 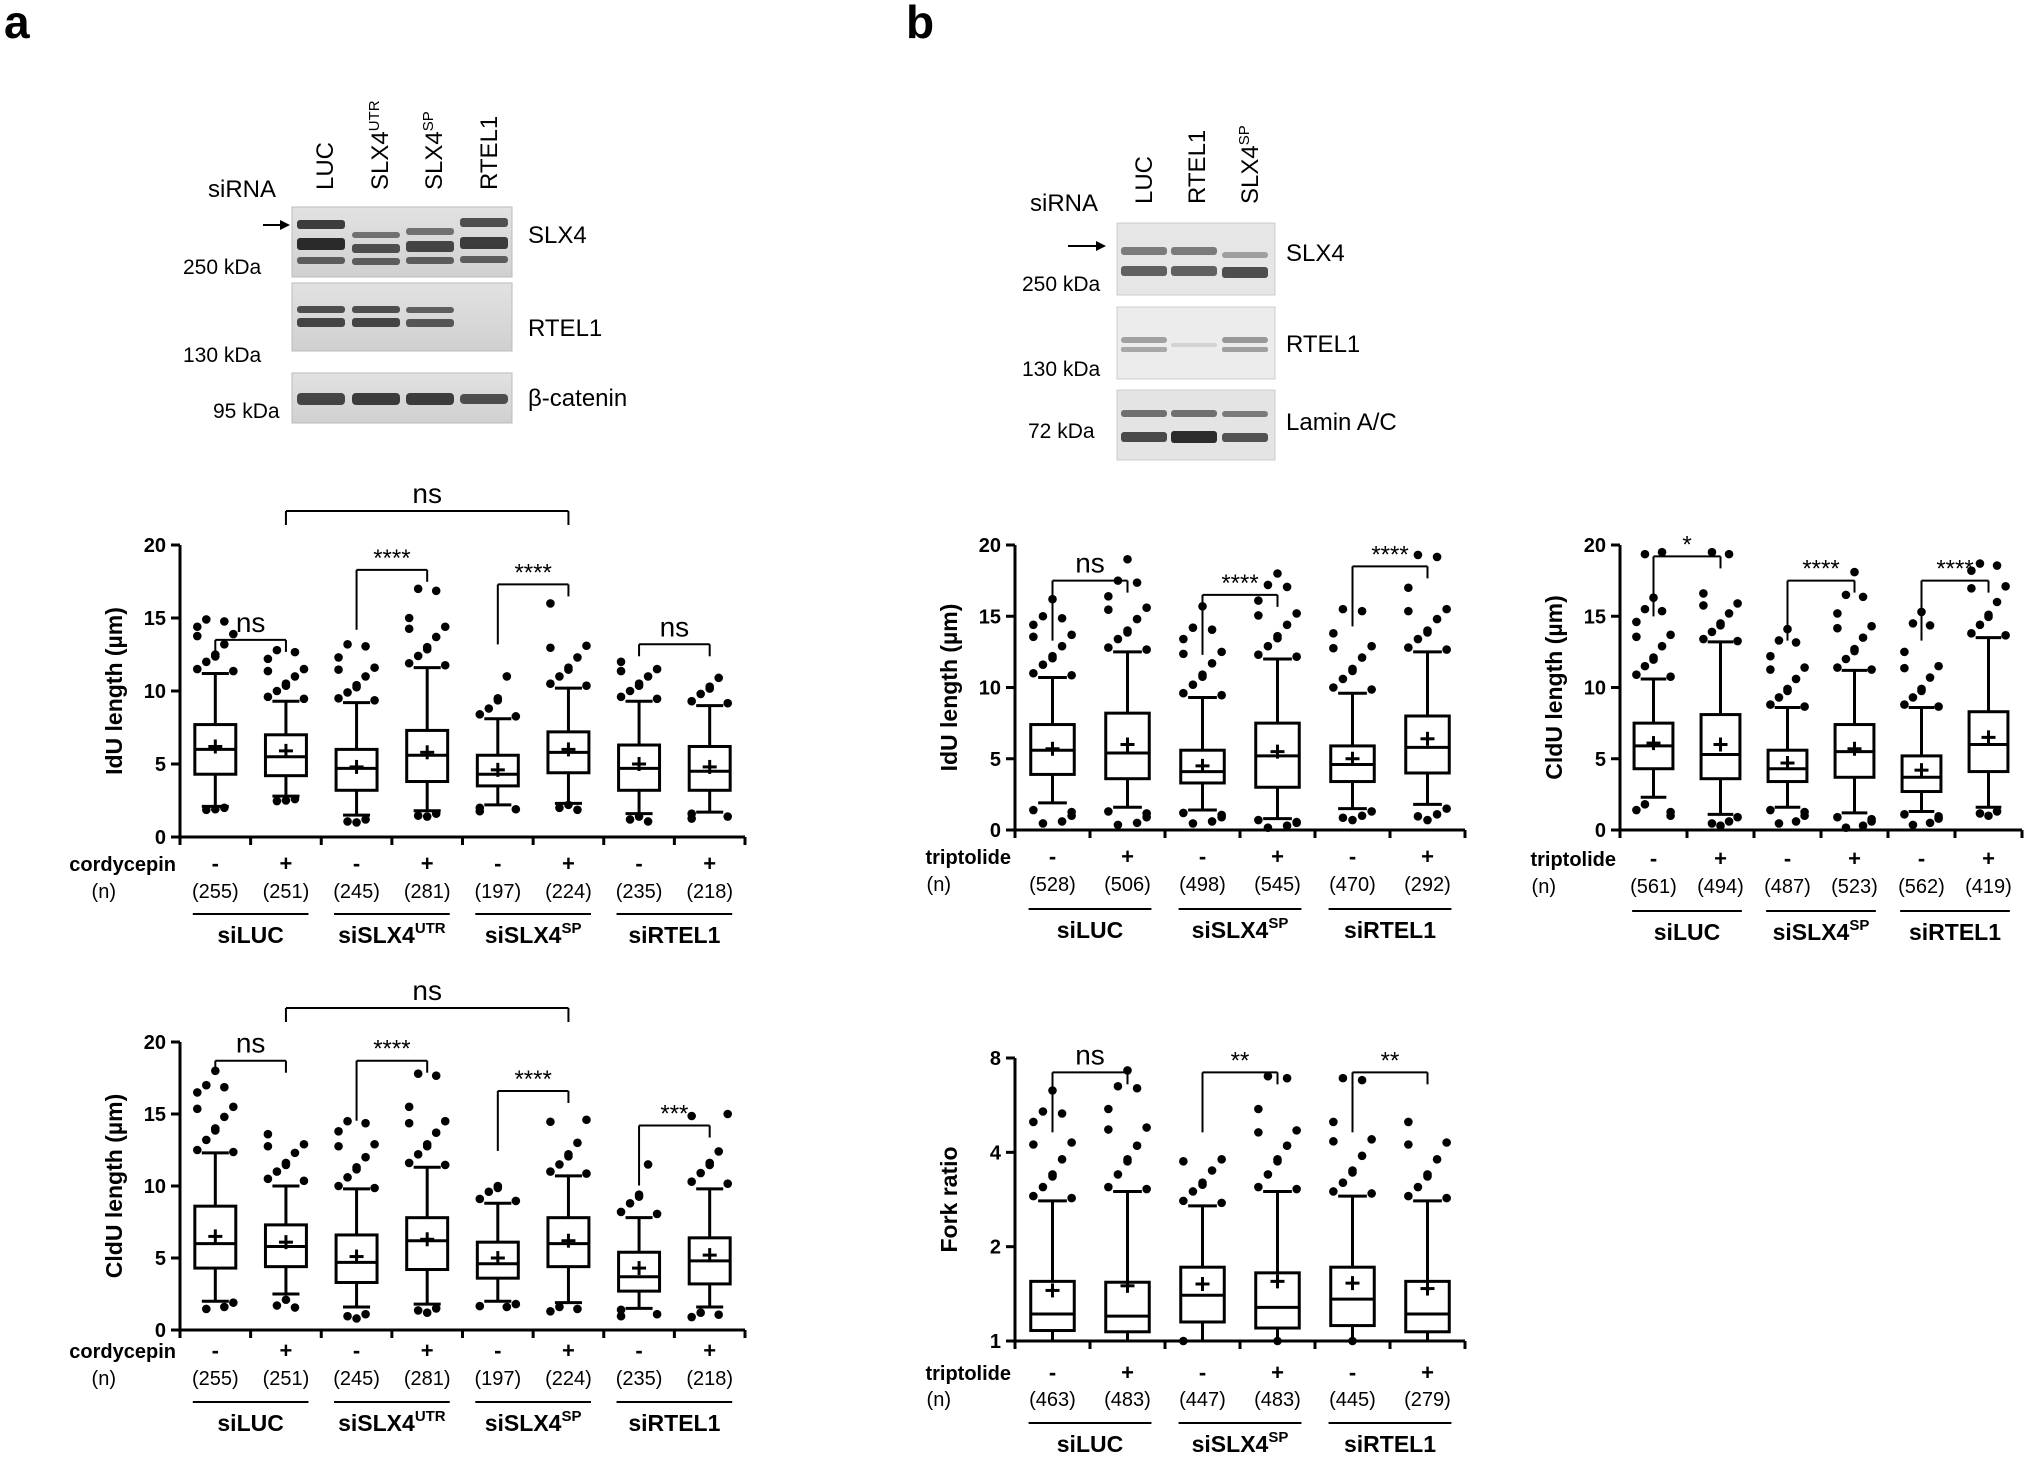 I want to click on y-tick-label: 10, so click(x=1595, y=689).